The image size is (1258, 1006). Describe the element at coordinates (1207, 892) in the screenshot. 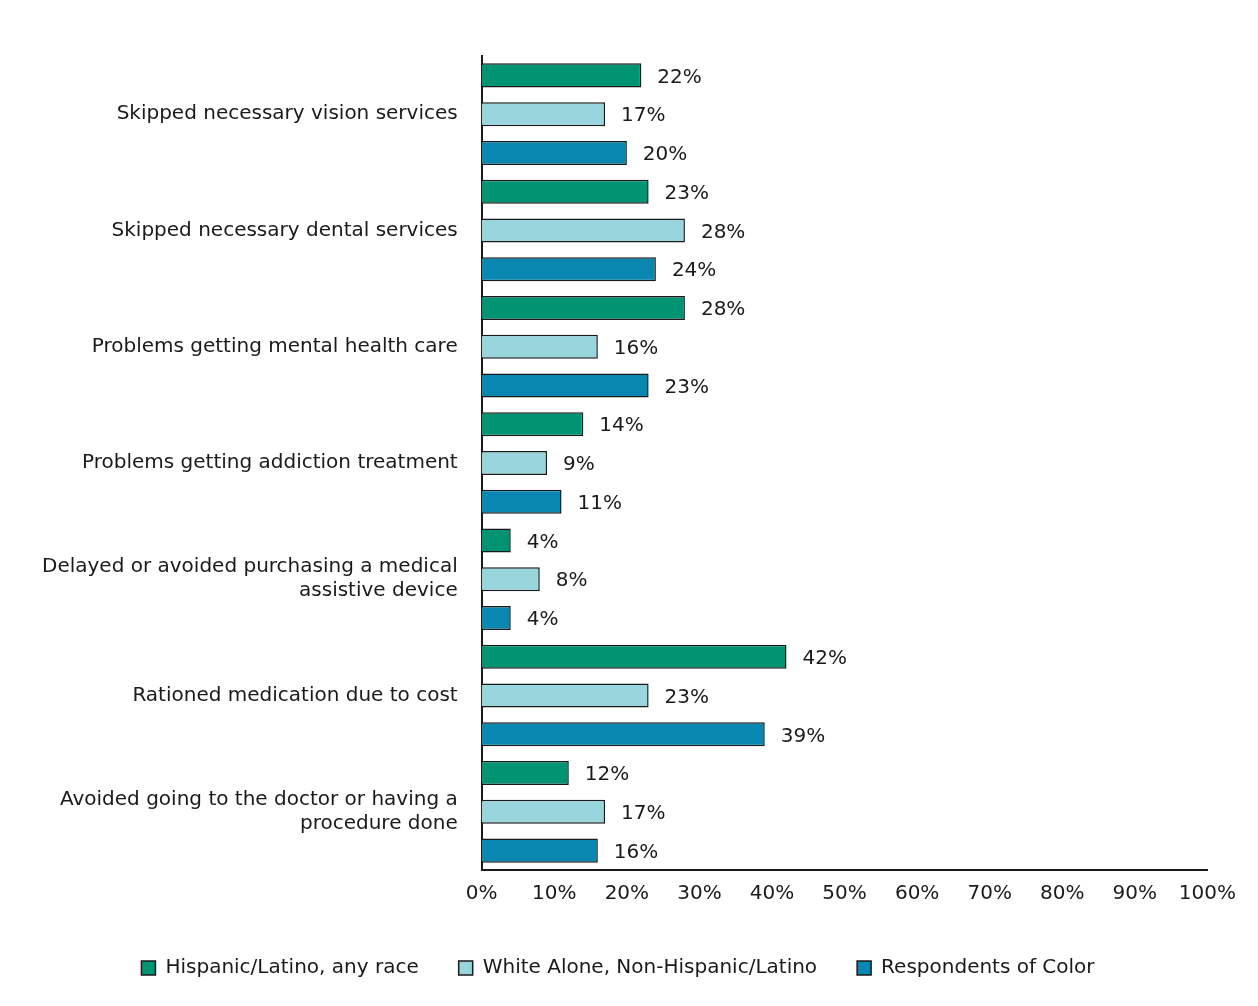

I see `x-tick-label: 100%` at that location.